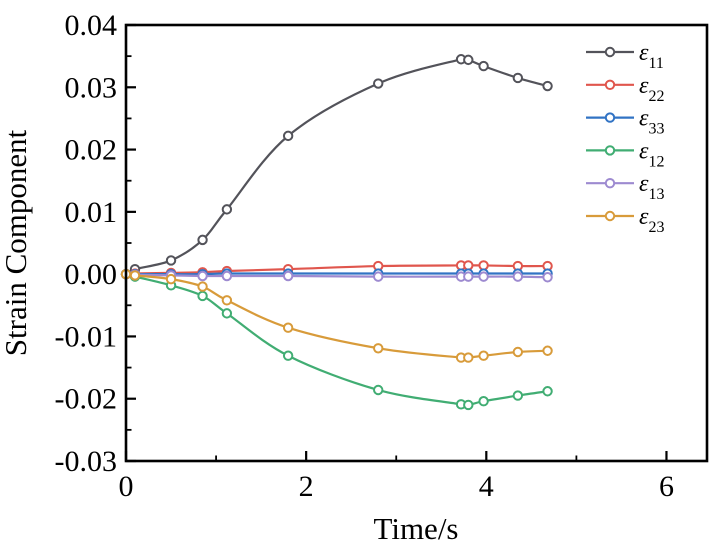 The height and width of the screenshot is (550, 718). Describe the element at coordinates (86, 461) in the screenshot. I see `y-tick-label: -0.03` at that location.